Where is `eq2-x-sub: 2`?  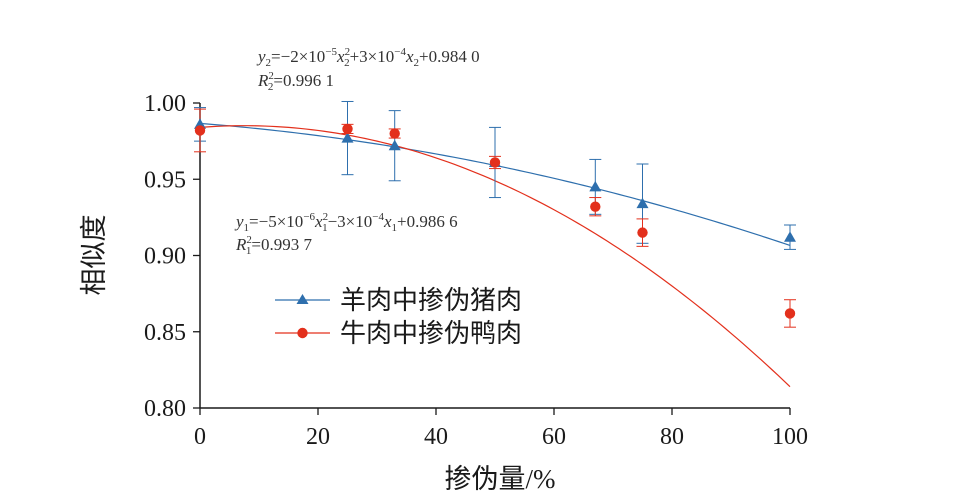 eq2-x-sub: 2 is located at coordinates (347, 63).